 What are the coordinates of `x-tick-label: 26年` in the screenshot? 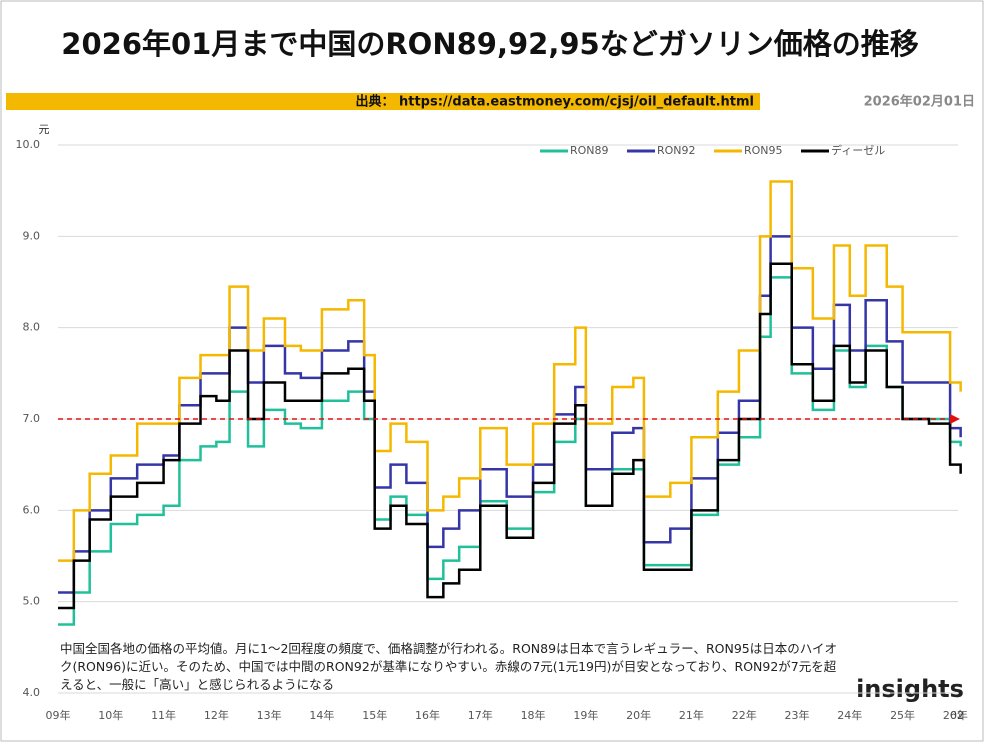 It's located at (955, 715).